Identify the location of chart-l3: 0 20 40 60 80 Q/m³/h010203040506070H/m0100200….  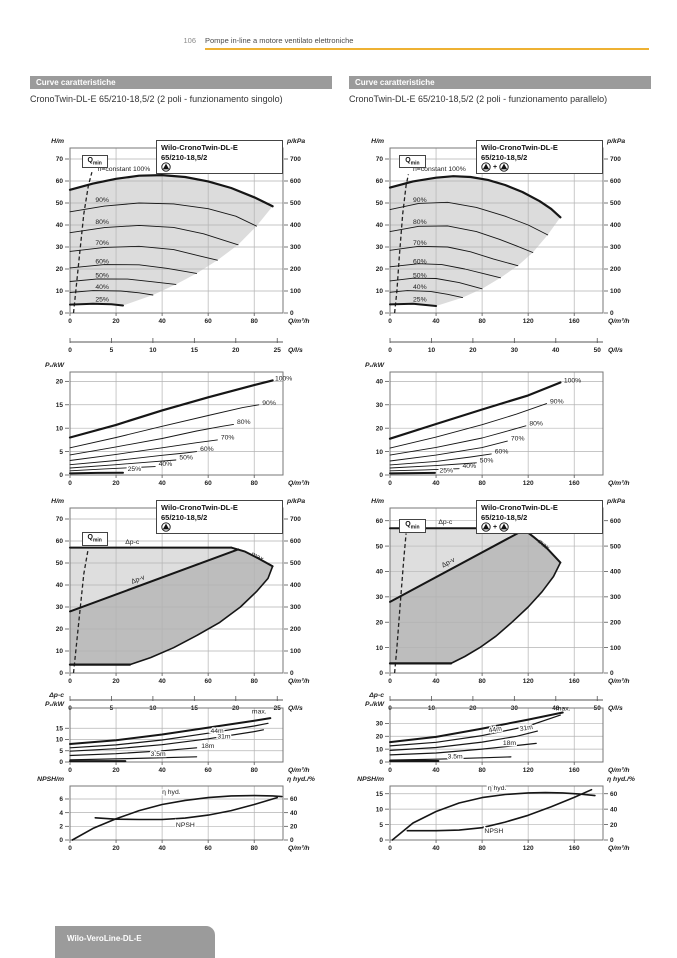
(180, 605).